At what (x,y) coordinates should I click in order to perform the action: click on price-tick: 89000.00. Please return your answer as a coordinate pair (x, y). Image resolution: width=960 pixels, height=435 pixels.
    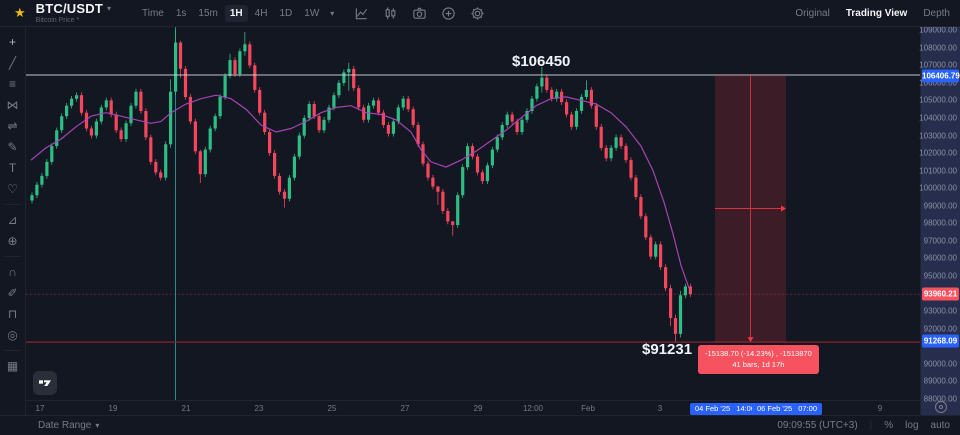
    Looking at the image, I should click on (940, 381).